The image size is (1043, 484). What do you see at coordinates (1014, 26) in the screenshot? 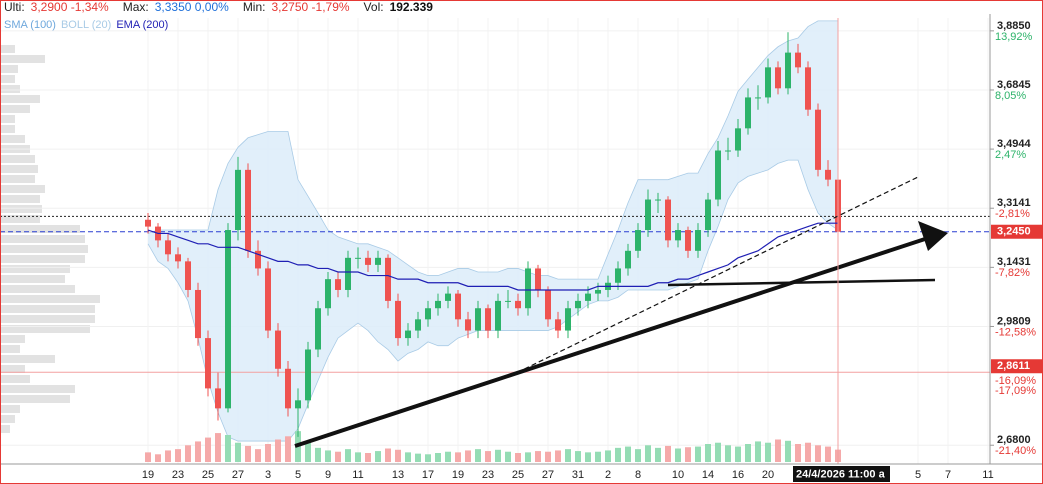
I see `y-tick-label: 3,8850` at bounding box center [1014, 26].